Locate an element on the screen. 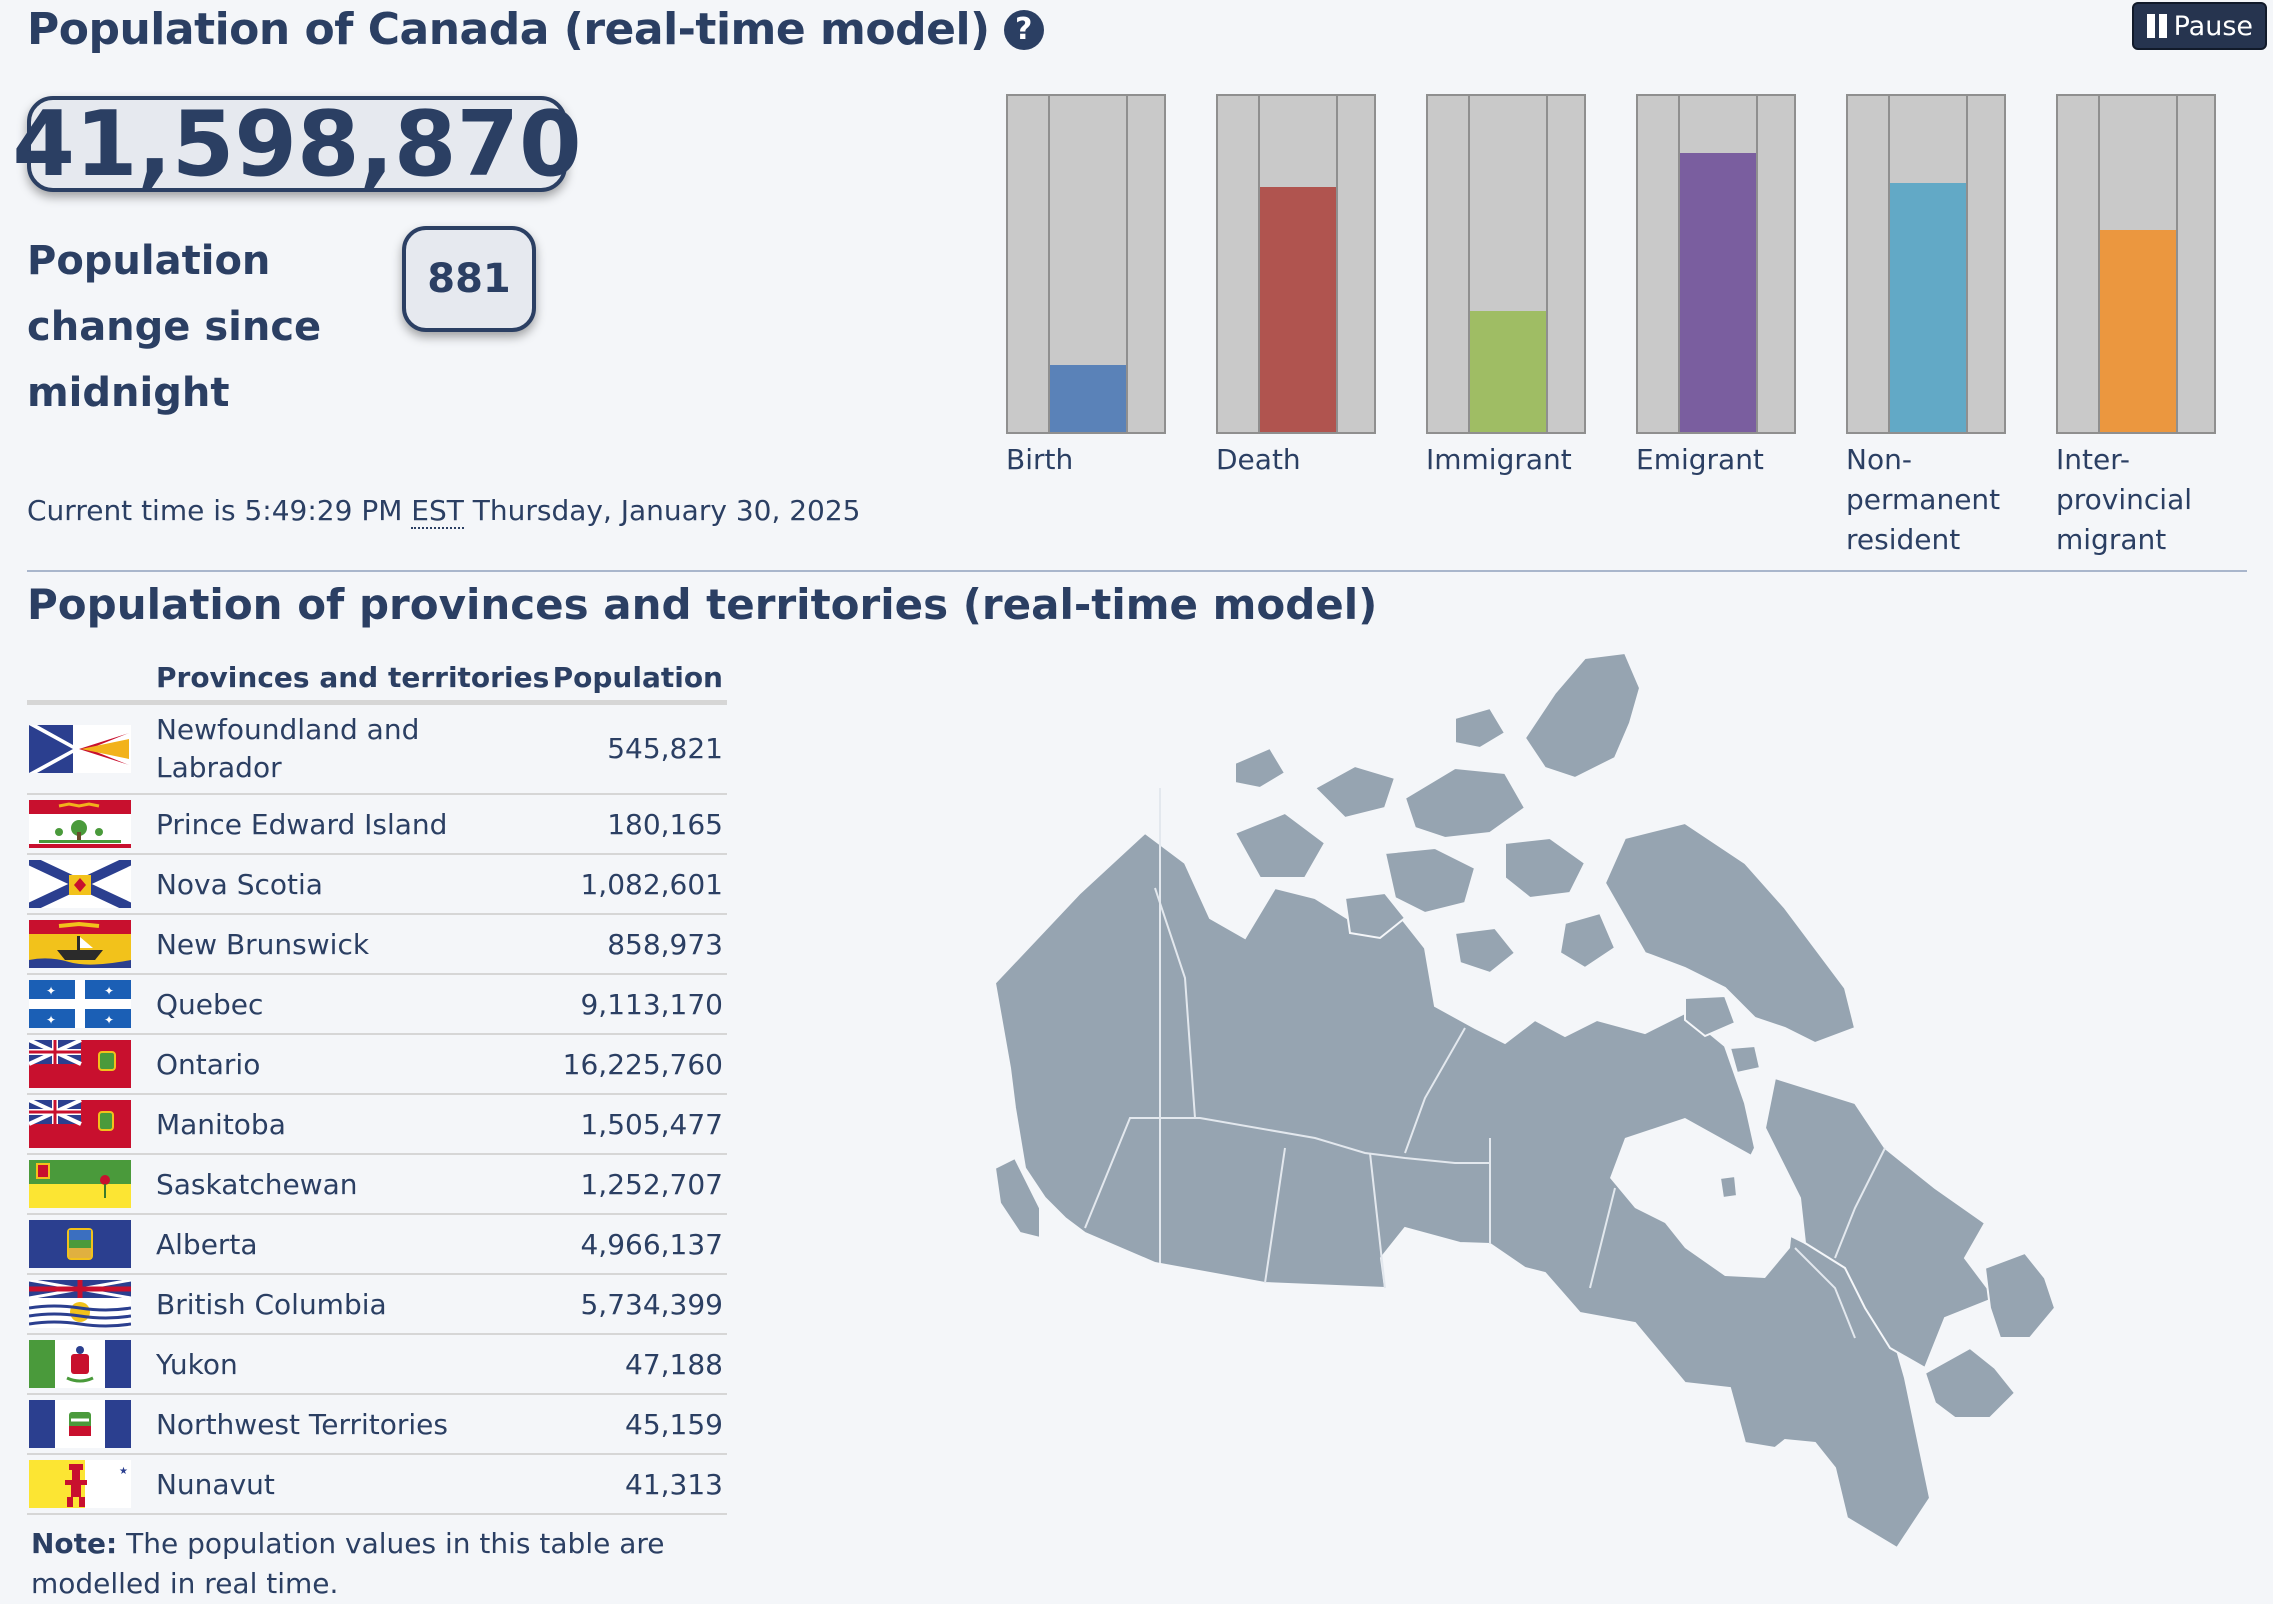 Image resolution: width=2273 pixels, height=1604 pixels. province-name: Nunavut is located at coordinates (354, 1484).